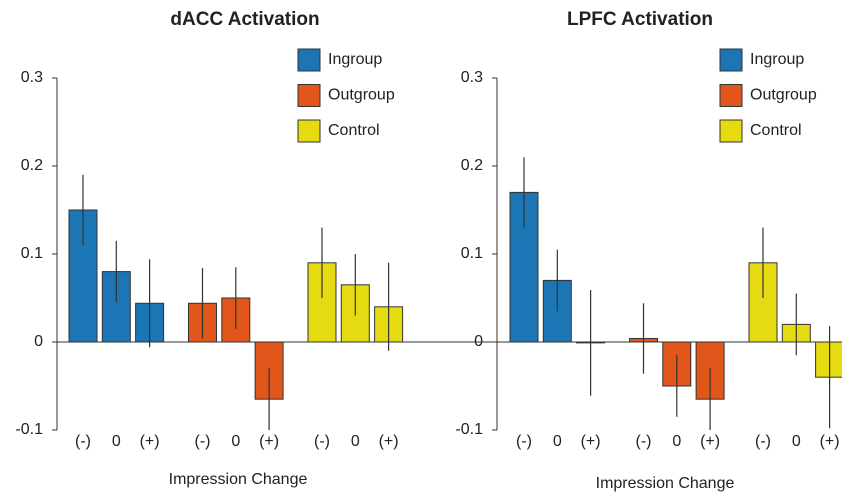  Describe the element at coordinates (640, 19) in the screenshot. I see `chart-title: LPFC Activation` at that location.